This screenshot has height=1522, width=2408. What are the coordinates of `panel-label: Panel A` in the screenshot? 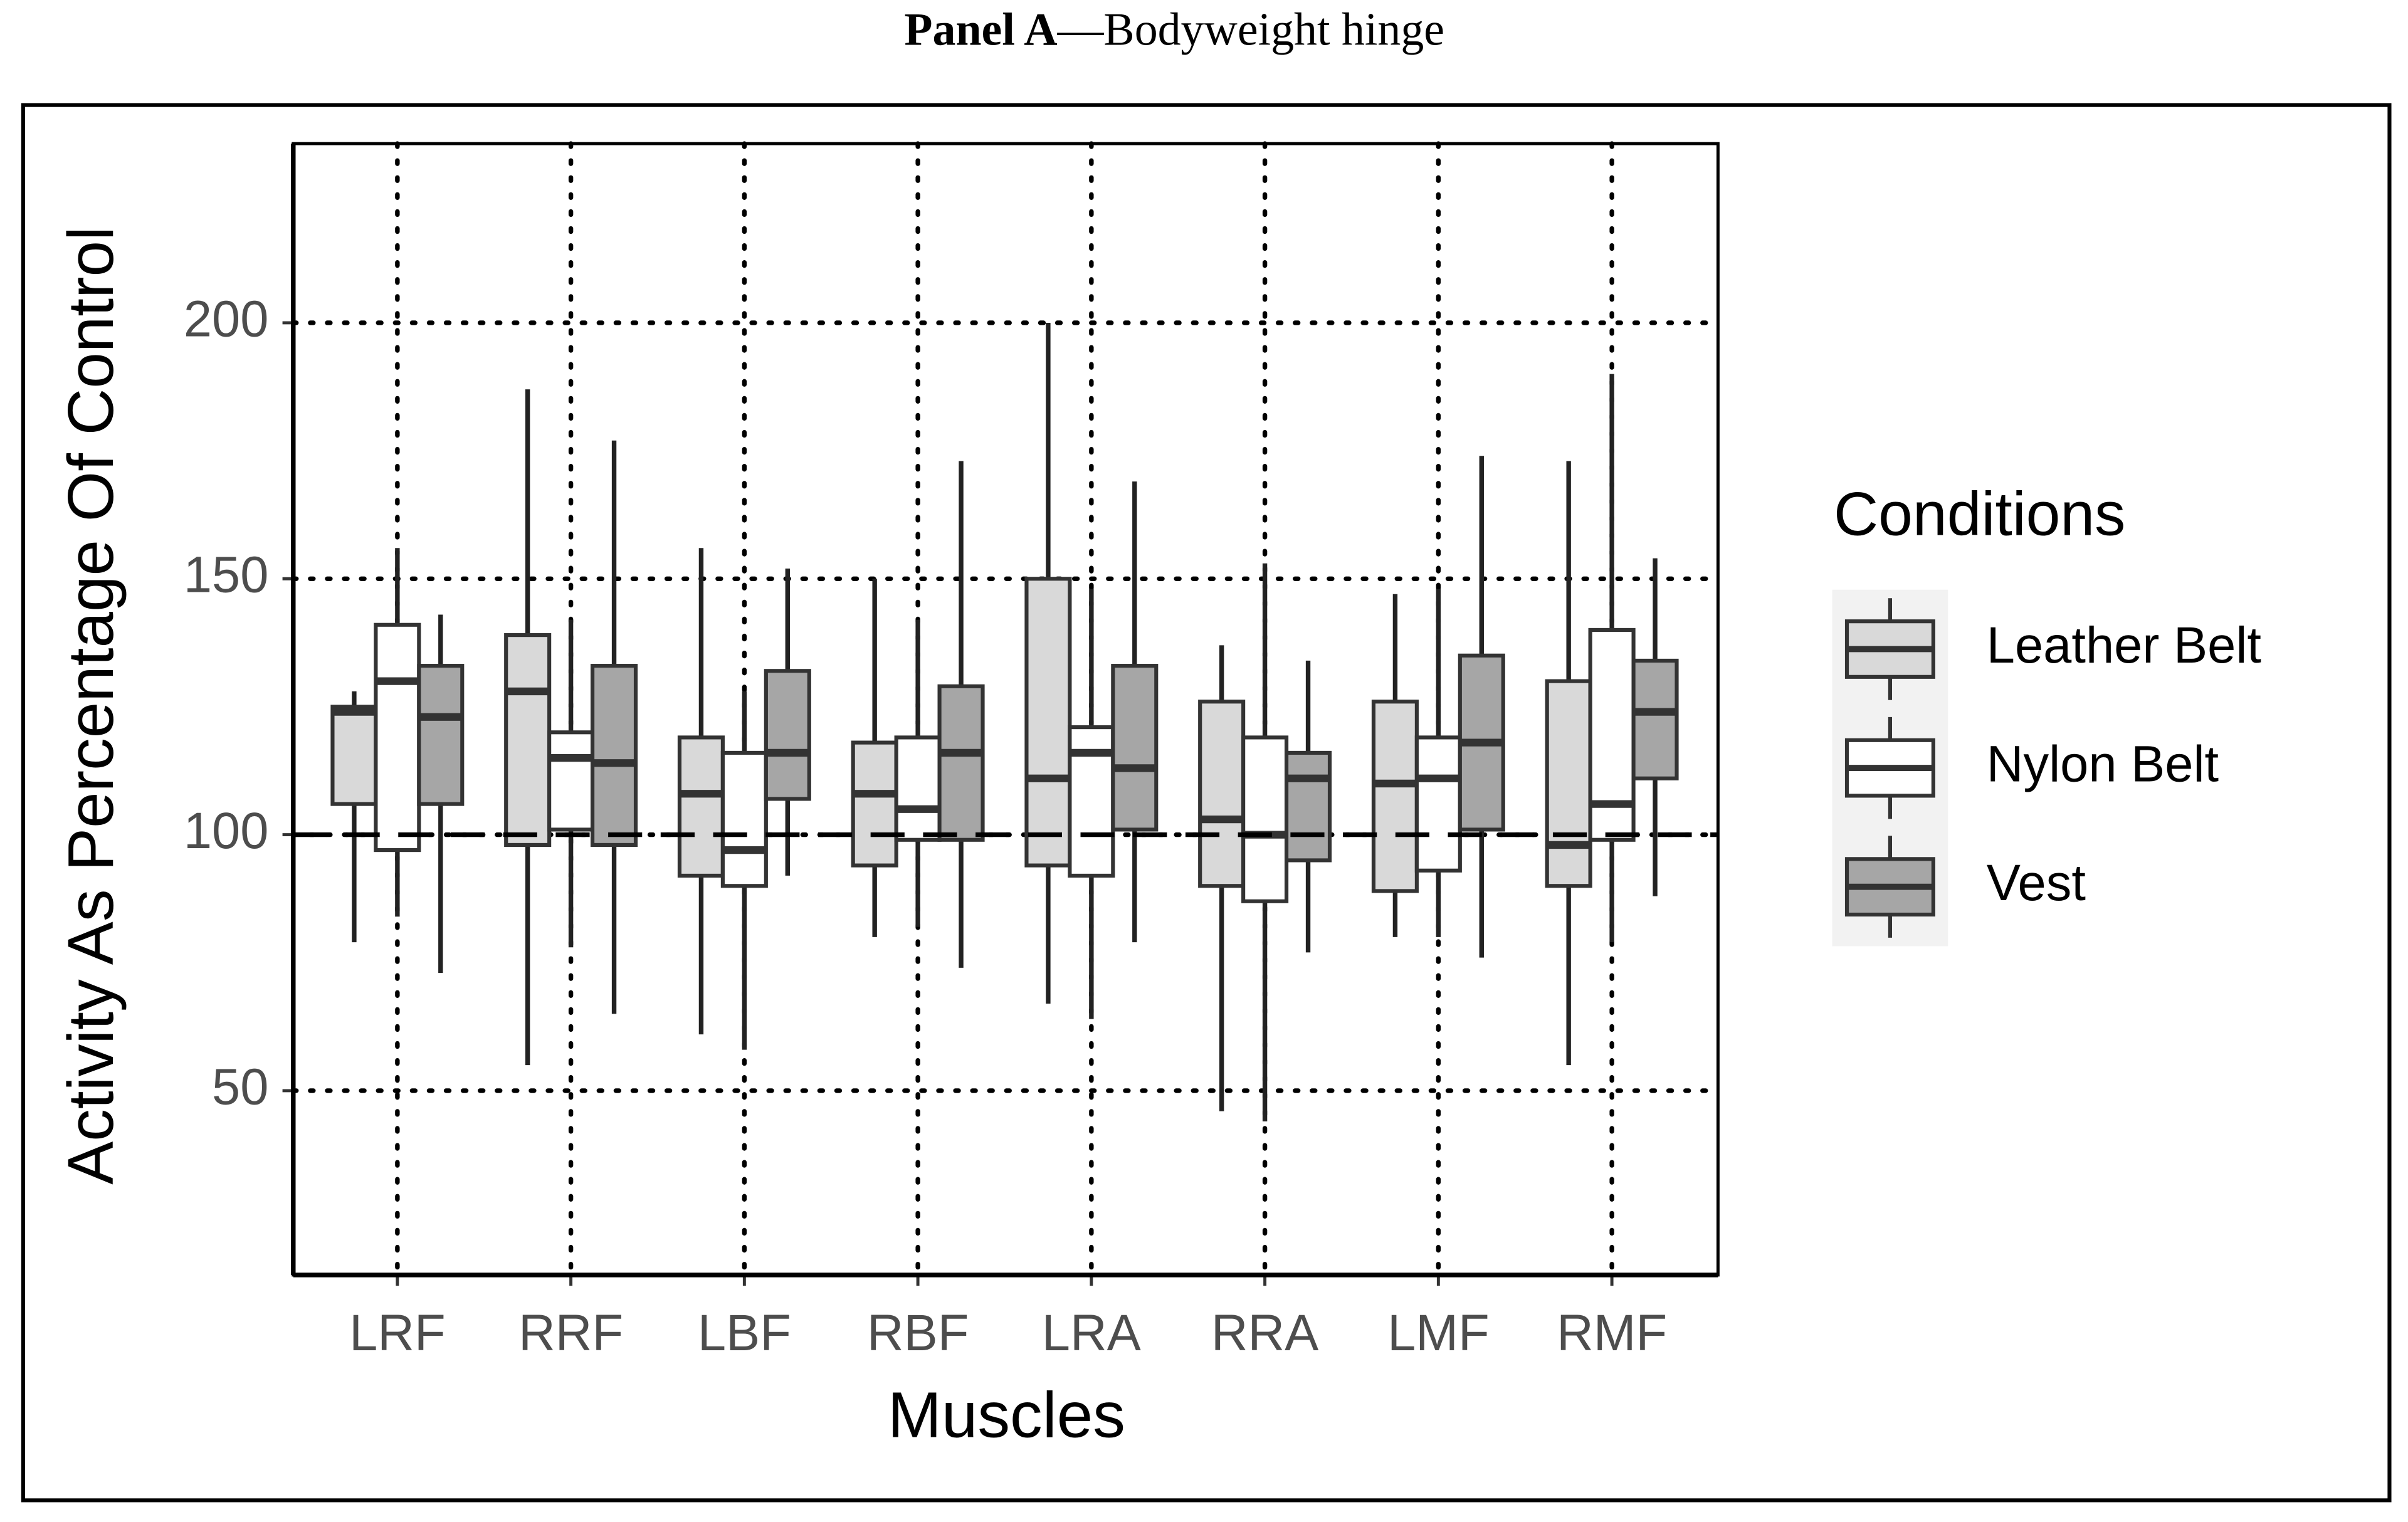 It's located at (980, 29).